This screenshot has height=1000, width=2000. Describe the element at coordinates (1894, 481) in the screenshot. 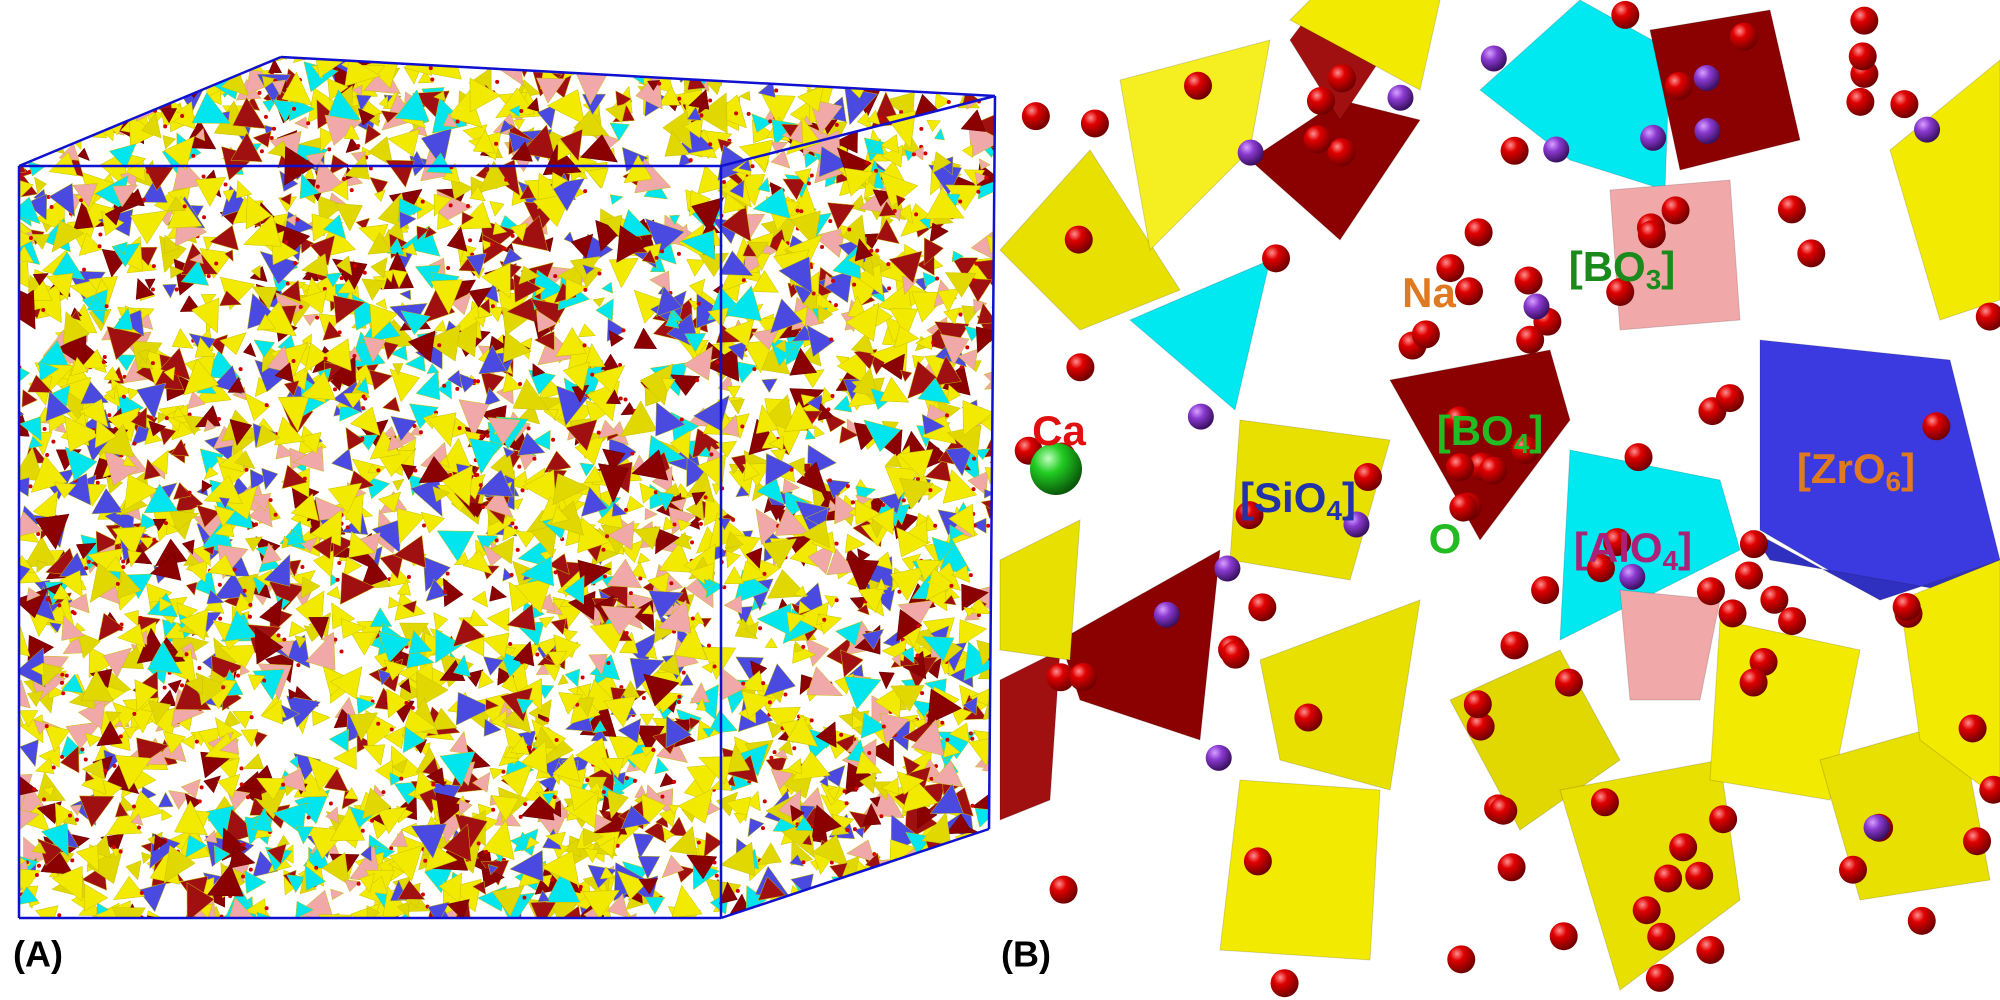

I see `annotation-subscript: 6` at that location.